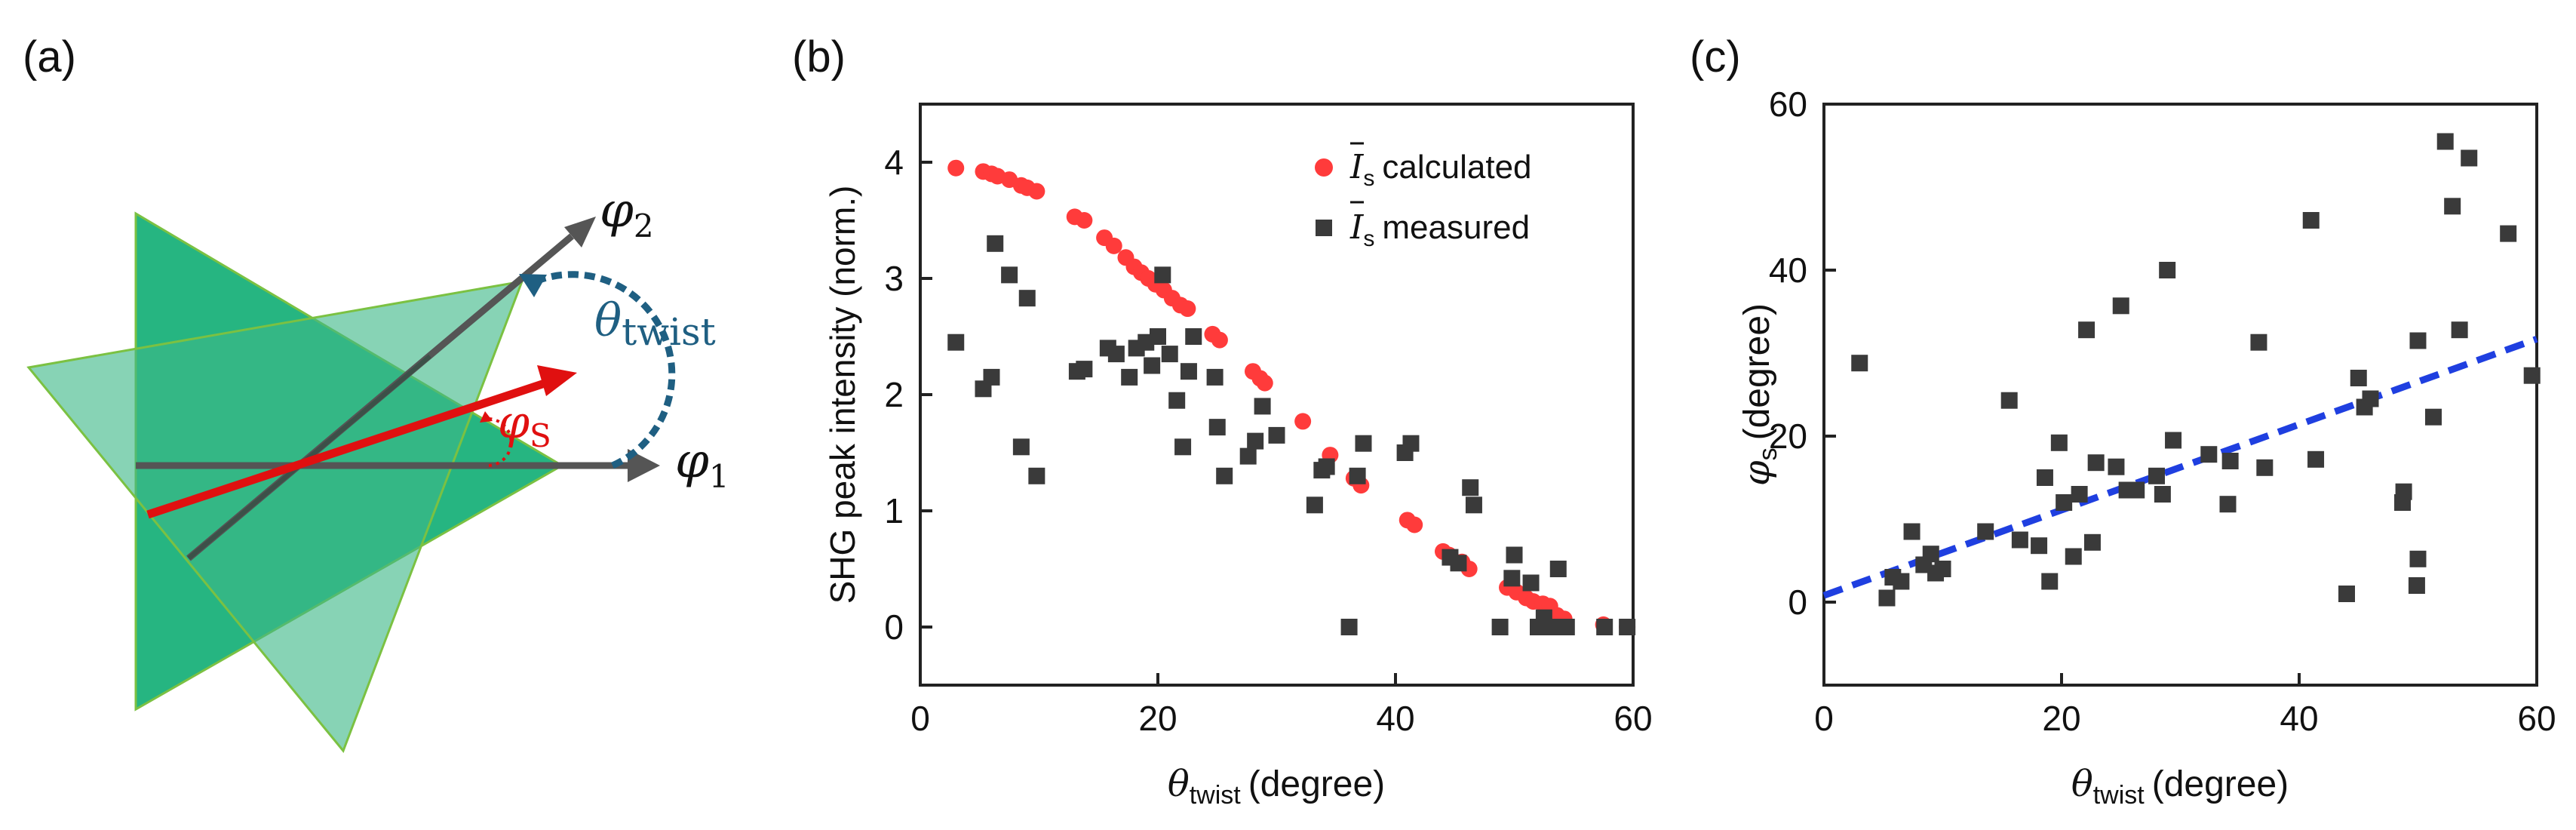 The image size is (2576, 830). What do you see at coordinates (49, 56) in the screenshot?
I see `panel-a-label: (a)` at bounding box center [49, 56].